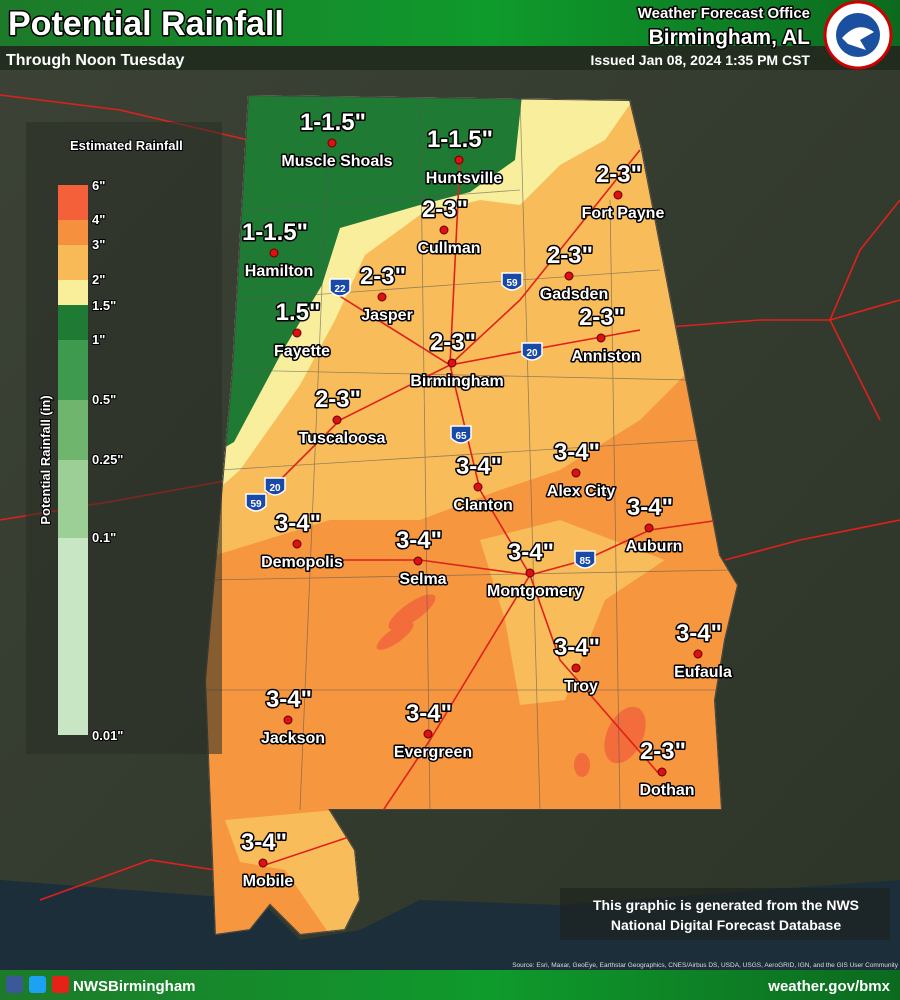 This screenshot has height=1000, width=900. I want to click on legend-label: 2", so click(98, 279).